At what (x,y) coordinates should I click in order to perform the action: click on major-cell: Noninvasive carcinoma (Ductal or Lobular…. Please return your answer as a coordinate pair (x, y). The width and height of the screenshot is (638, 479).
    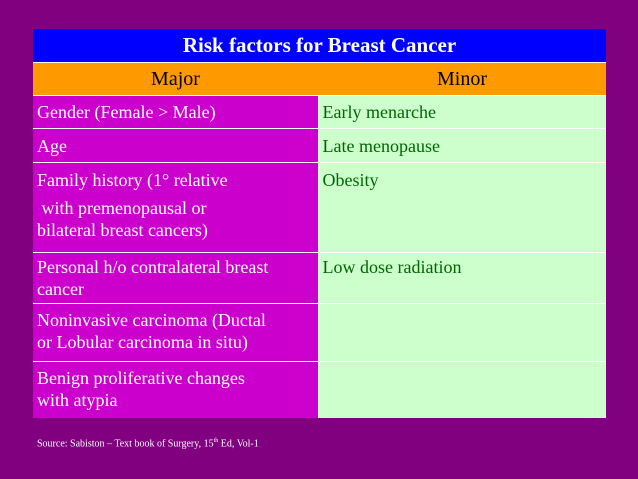
    Looking at the image, I should click on (176, 332).